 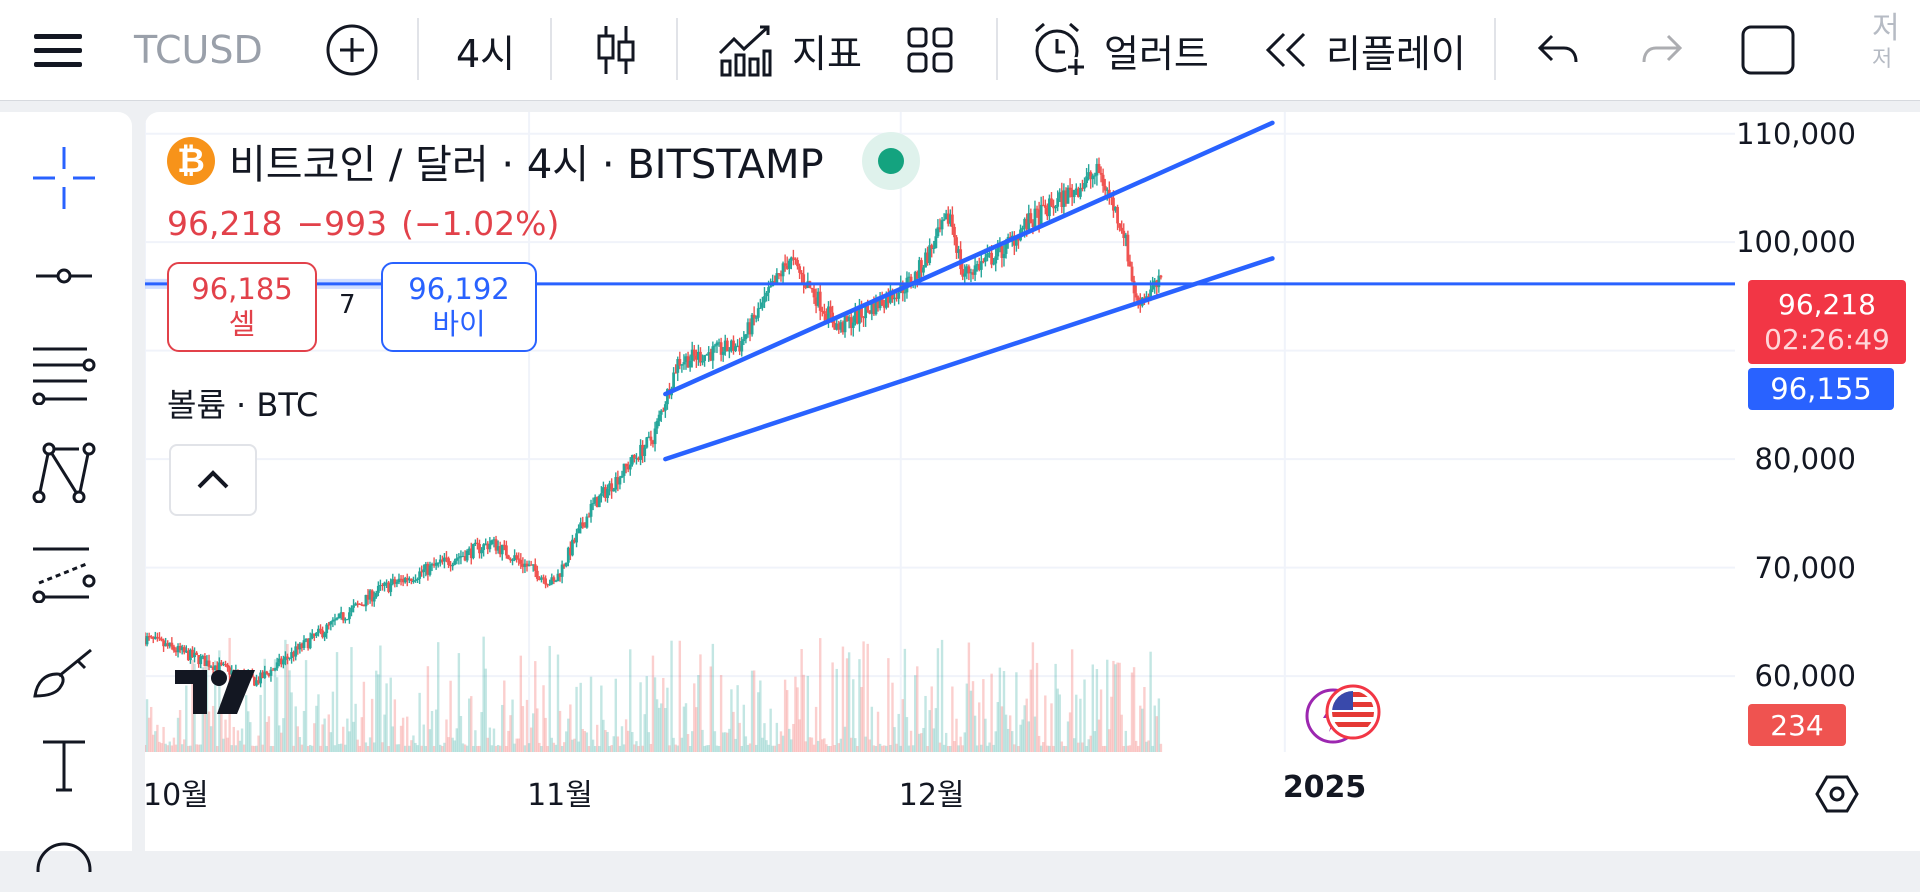 What do you see at coordinates (64, 374) in the screenshot?
I see `fib-retracement-icon` at bounding box center [64, 374].